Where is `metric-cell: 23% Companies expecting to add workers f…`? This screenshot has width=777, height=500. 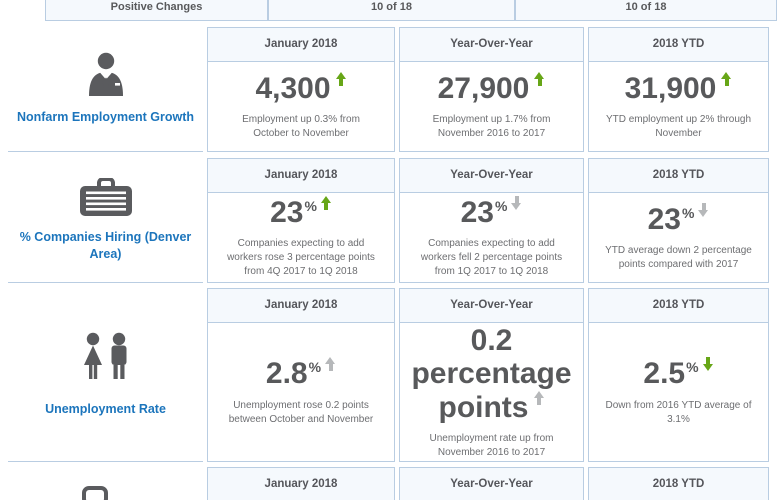
metric-cell: 23% Companies expecting to add workers f… is located at coordinates (491, 238).